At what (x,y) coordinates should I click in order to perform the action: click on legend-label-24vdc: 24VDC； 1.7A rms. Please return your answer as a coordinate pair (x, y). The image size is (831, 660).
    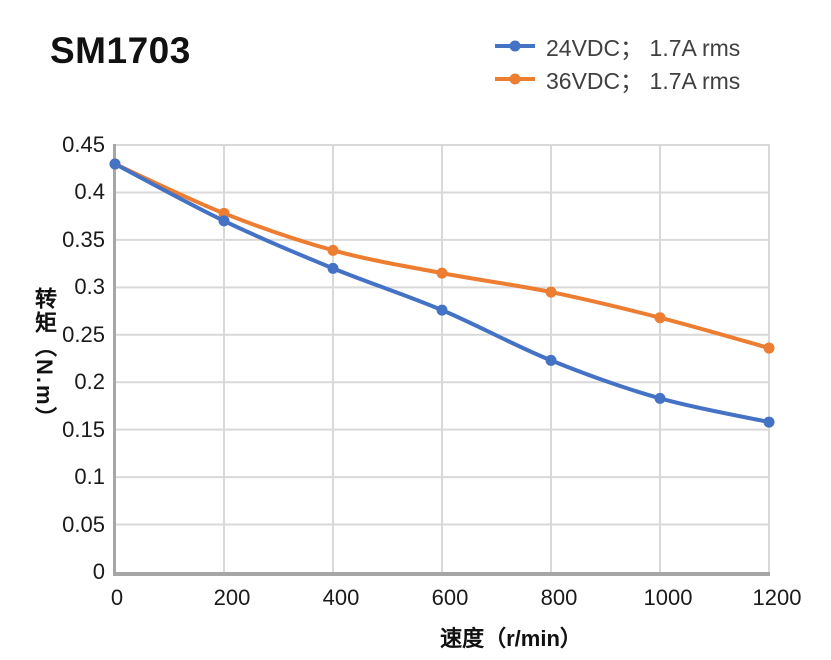
    Looking at the image, I should click on (643, 48).